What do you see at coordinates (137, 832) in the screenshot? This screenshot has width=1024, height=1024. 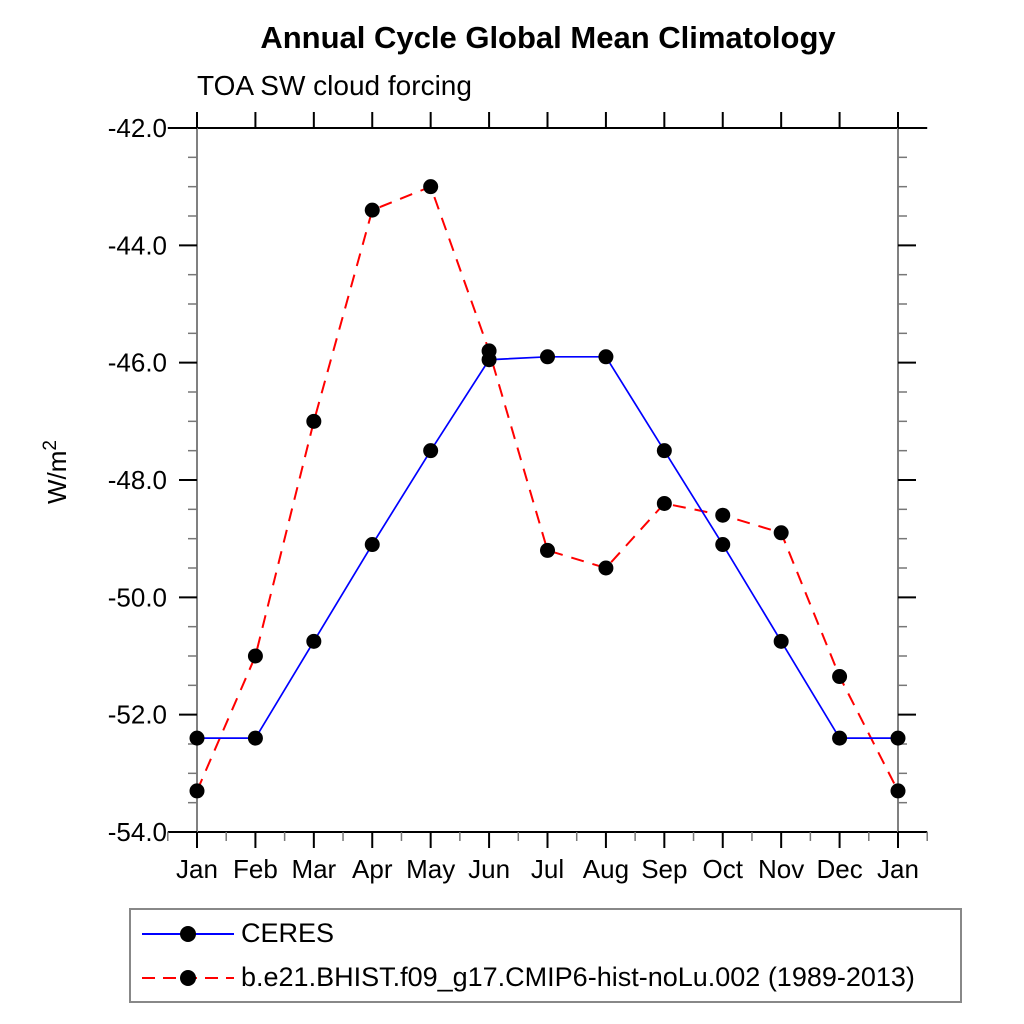 I see `svg-text: -54.0` at bounding box center [137, 832].